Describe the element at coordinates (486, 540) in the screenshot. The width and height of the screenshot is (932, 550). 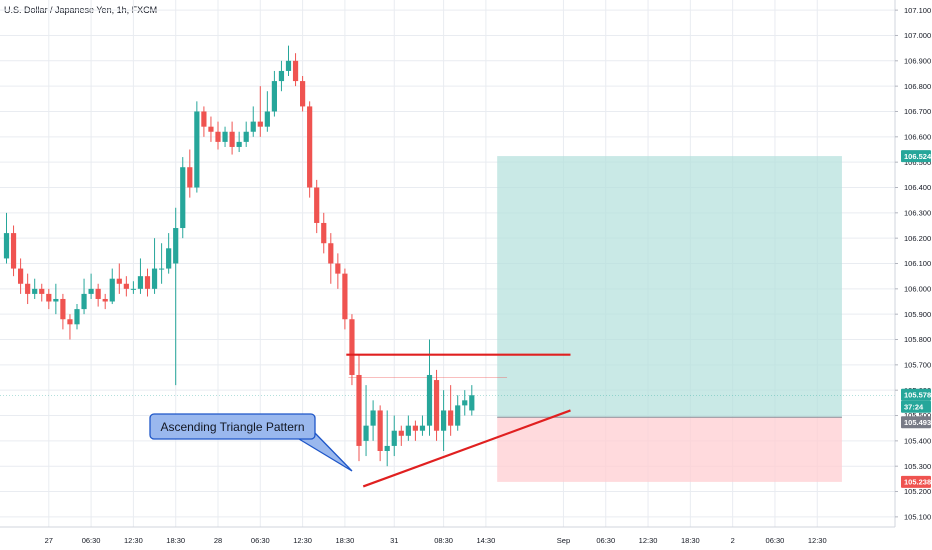
I see `time-tick-label: 14:30` at that location.